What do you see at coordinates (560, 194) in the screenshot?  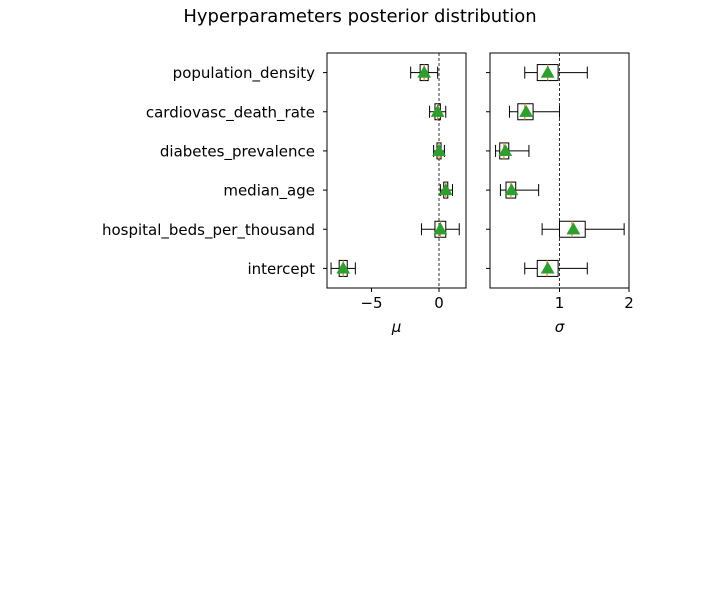 I see `panel-sigma: 1 2 σ` at bounding box center [560, 194].